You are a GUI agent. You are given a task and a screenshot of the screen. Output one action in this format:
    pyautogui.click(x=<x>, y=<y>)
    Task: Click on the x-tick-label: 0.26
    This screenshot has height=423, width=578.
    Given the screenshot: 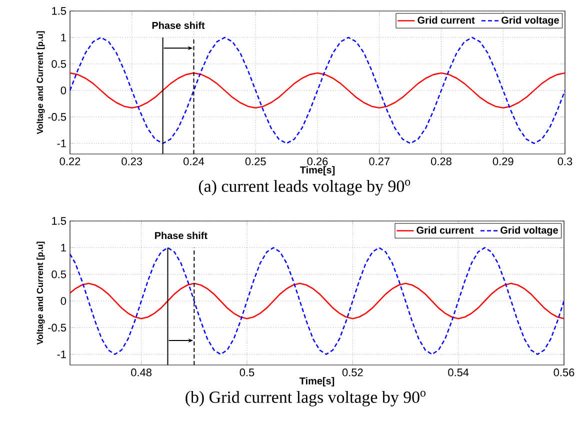 What is the action you would take?
    pyautogui.click(x=317, y=162)
    